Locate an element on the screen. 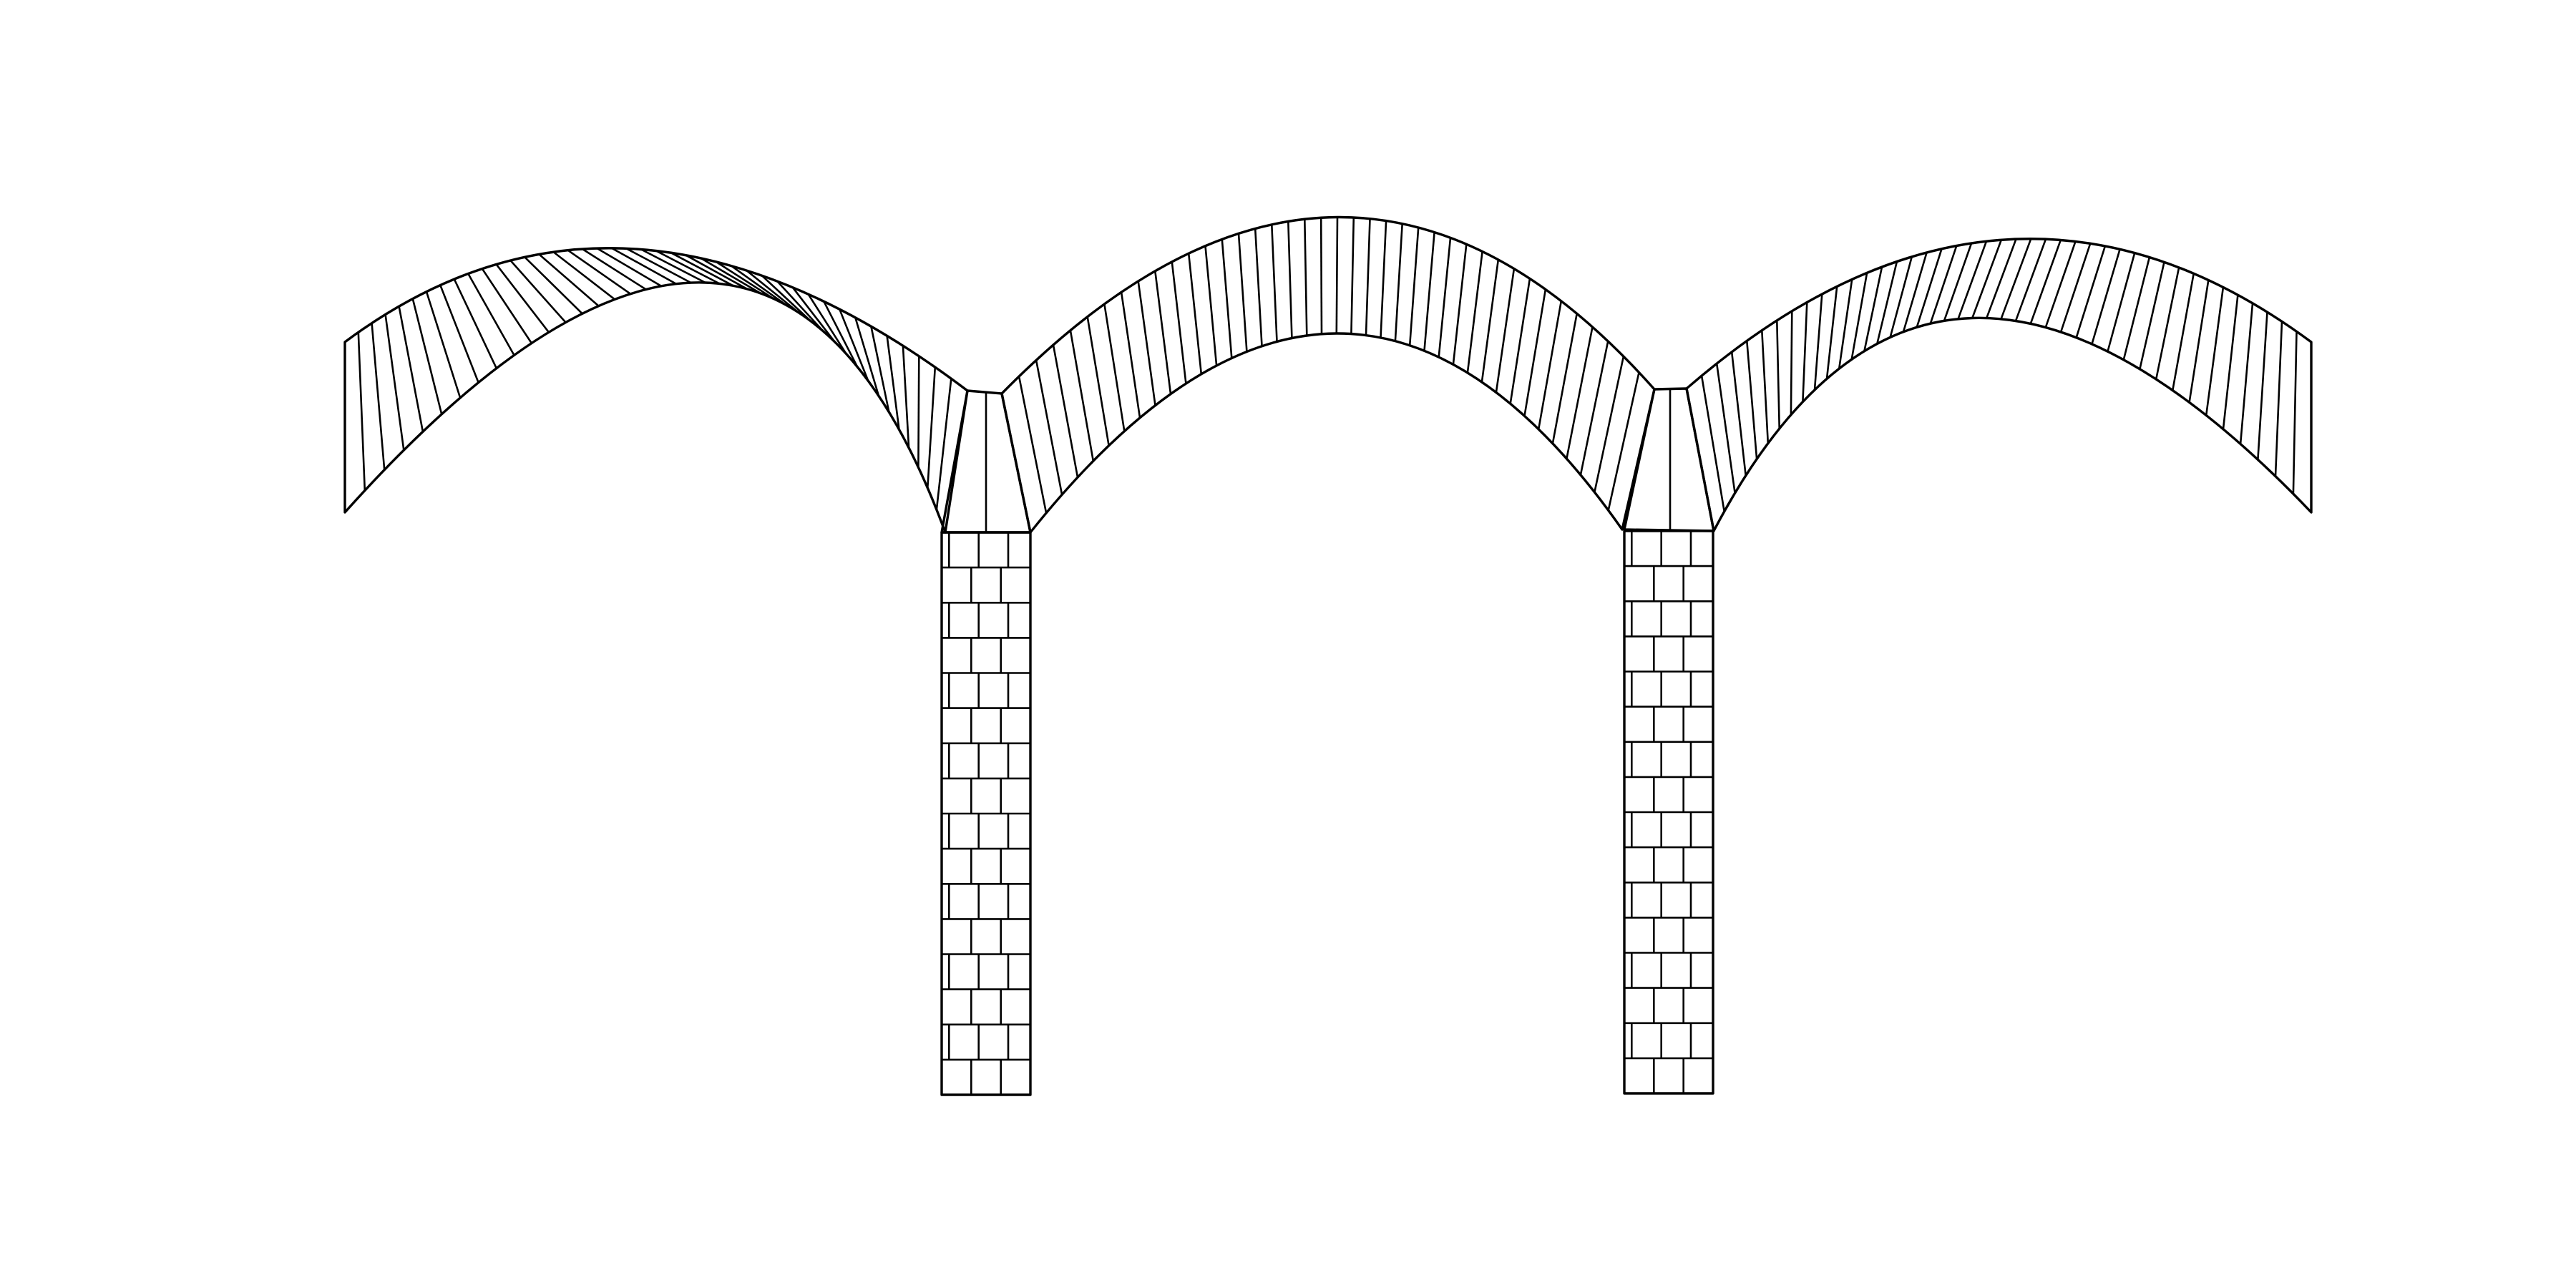  left-pier-bricks is located at coordinates (986, 813).